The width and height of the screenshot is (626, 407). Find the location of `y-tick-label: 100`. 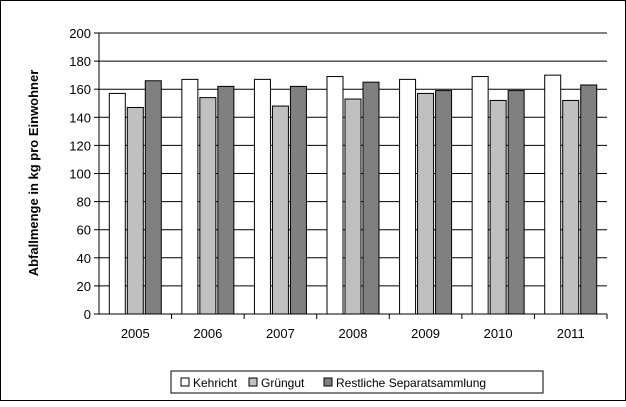

y-tick-label: 100 is located at coordinates (80, 174).